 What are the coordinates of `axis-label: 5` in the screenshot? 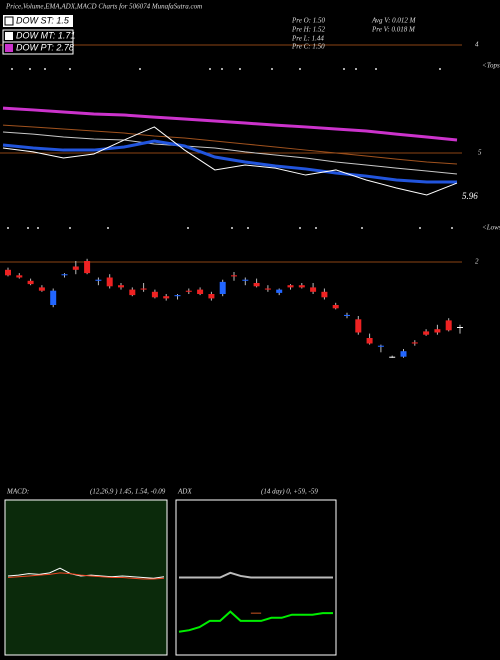 It's located at (480, 153).